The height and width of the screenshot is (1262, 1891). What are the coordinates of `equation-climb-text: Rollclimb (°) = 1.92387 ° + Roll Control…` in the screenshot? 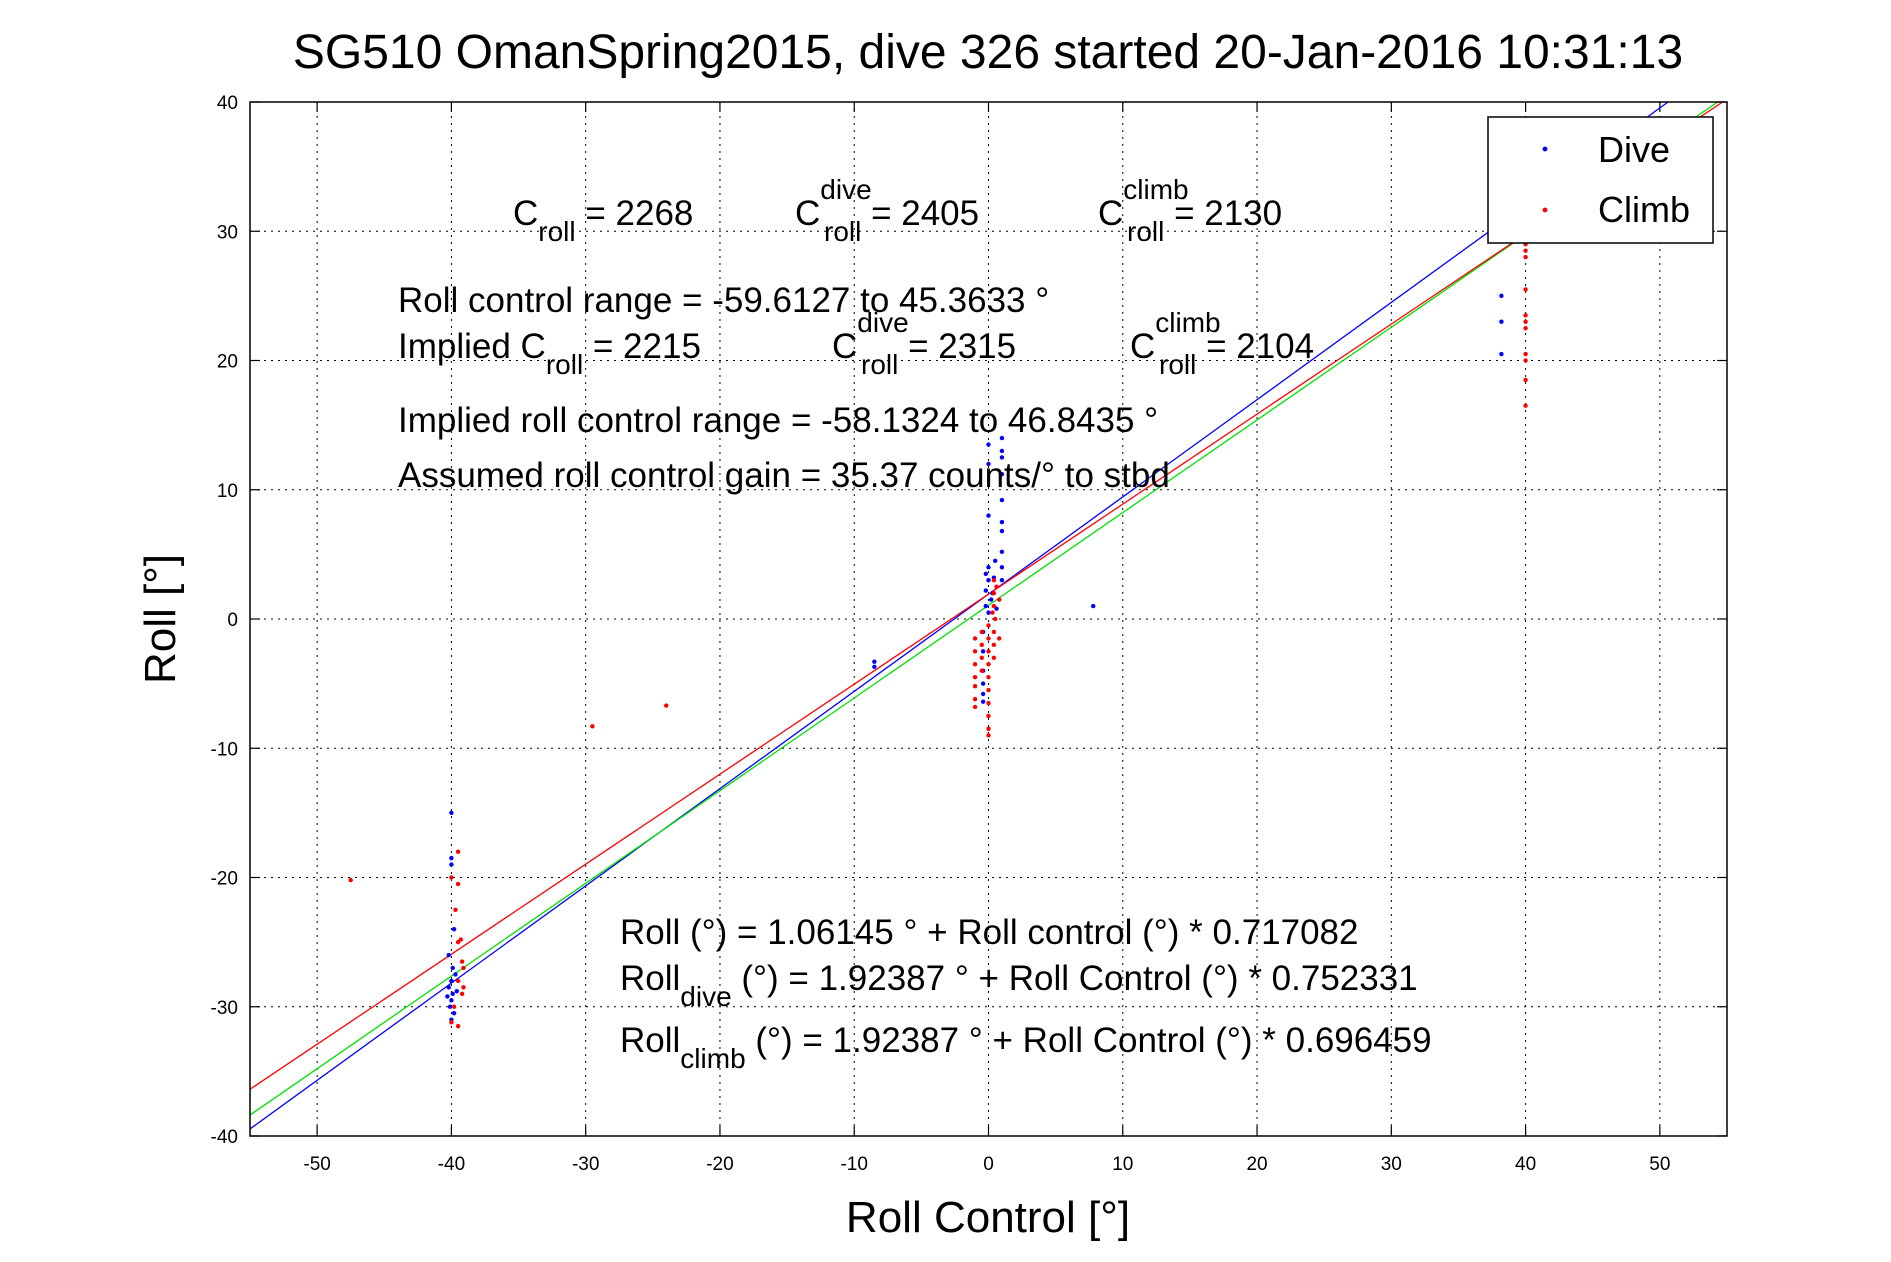 It's located at (1026, 1047).